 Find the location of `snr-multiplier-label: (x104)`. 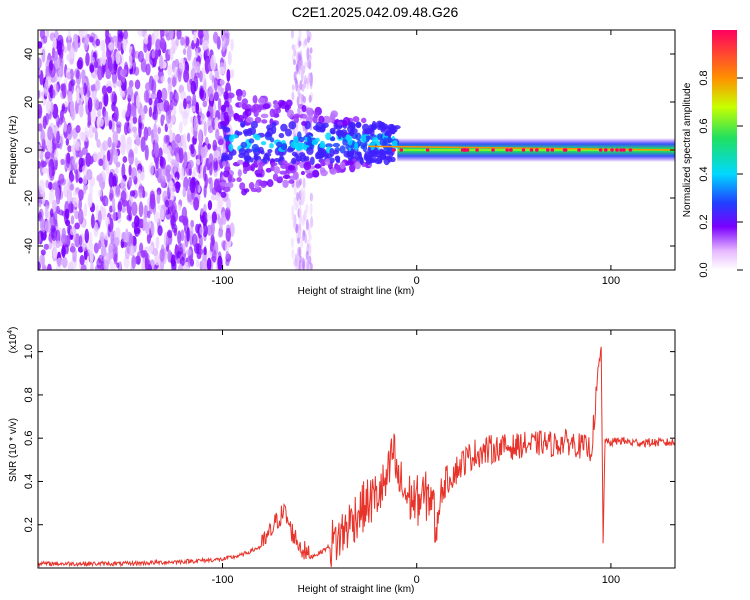

snr-multiplier-label: (x104) is located at coordinates (13, 340).